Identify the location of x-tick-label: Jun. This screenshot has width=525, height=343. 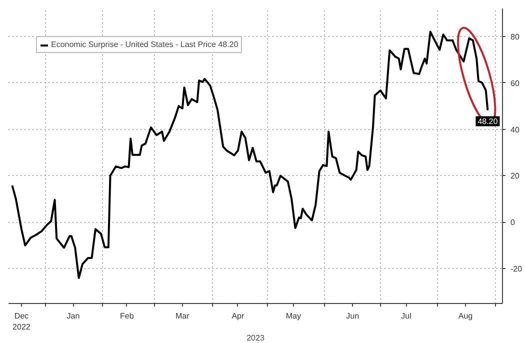
(353, 316).